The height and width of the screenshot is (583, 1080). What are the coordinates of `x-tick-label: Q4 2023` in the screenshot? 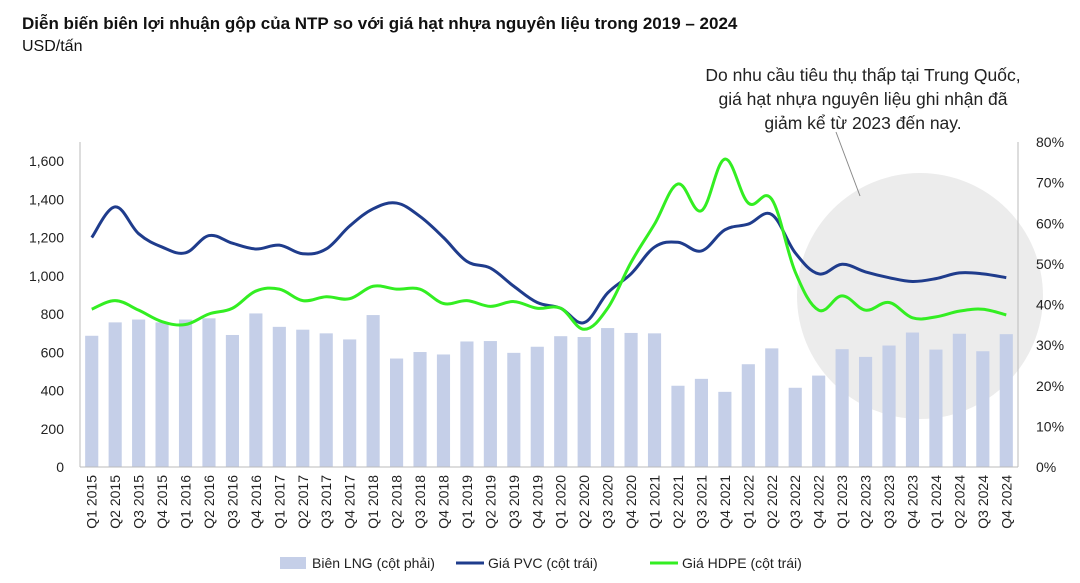 It's located at (912, 502).